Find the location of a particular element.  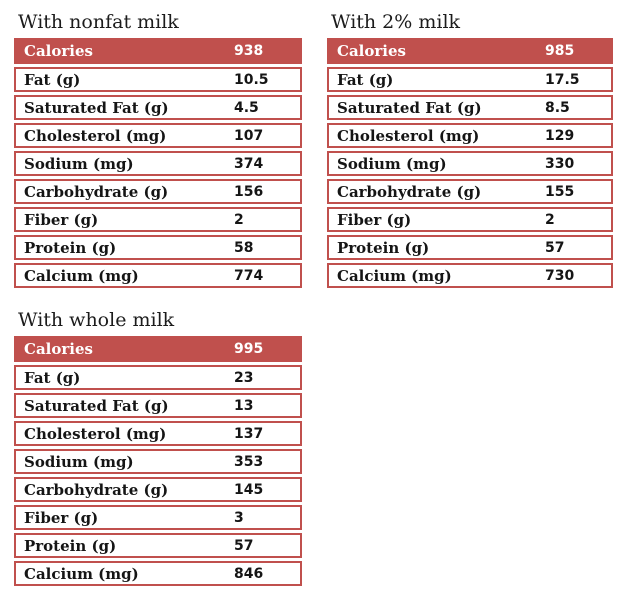

row-value: 107 is located at coordinates (249, 135).